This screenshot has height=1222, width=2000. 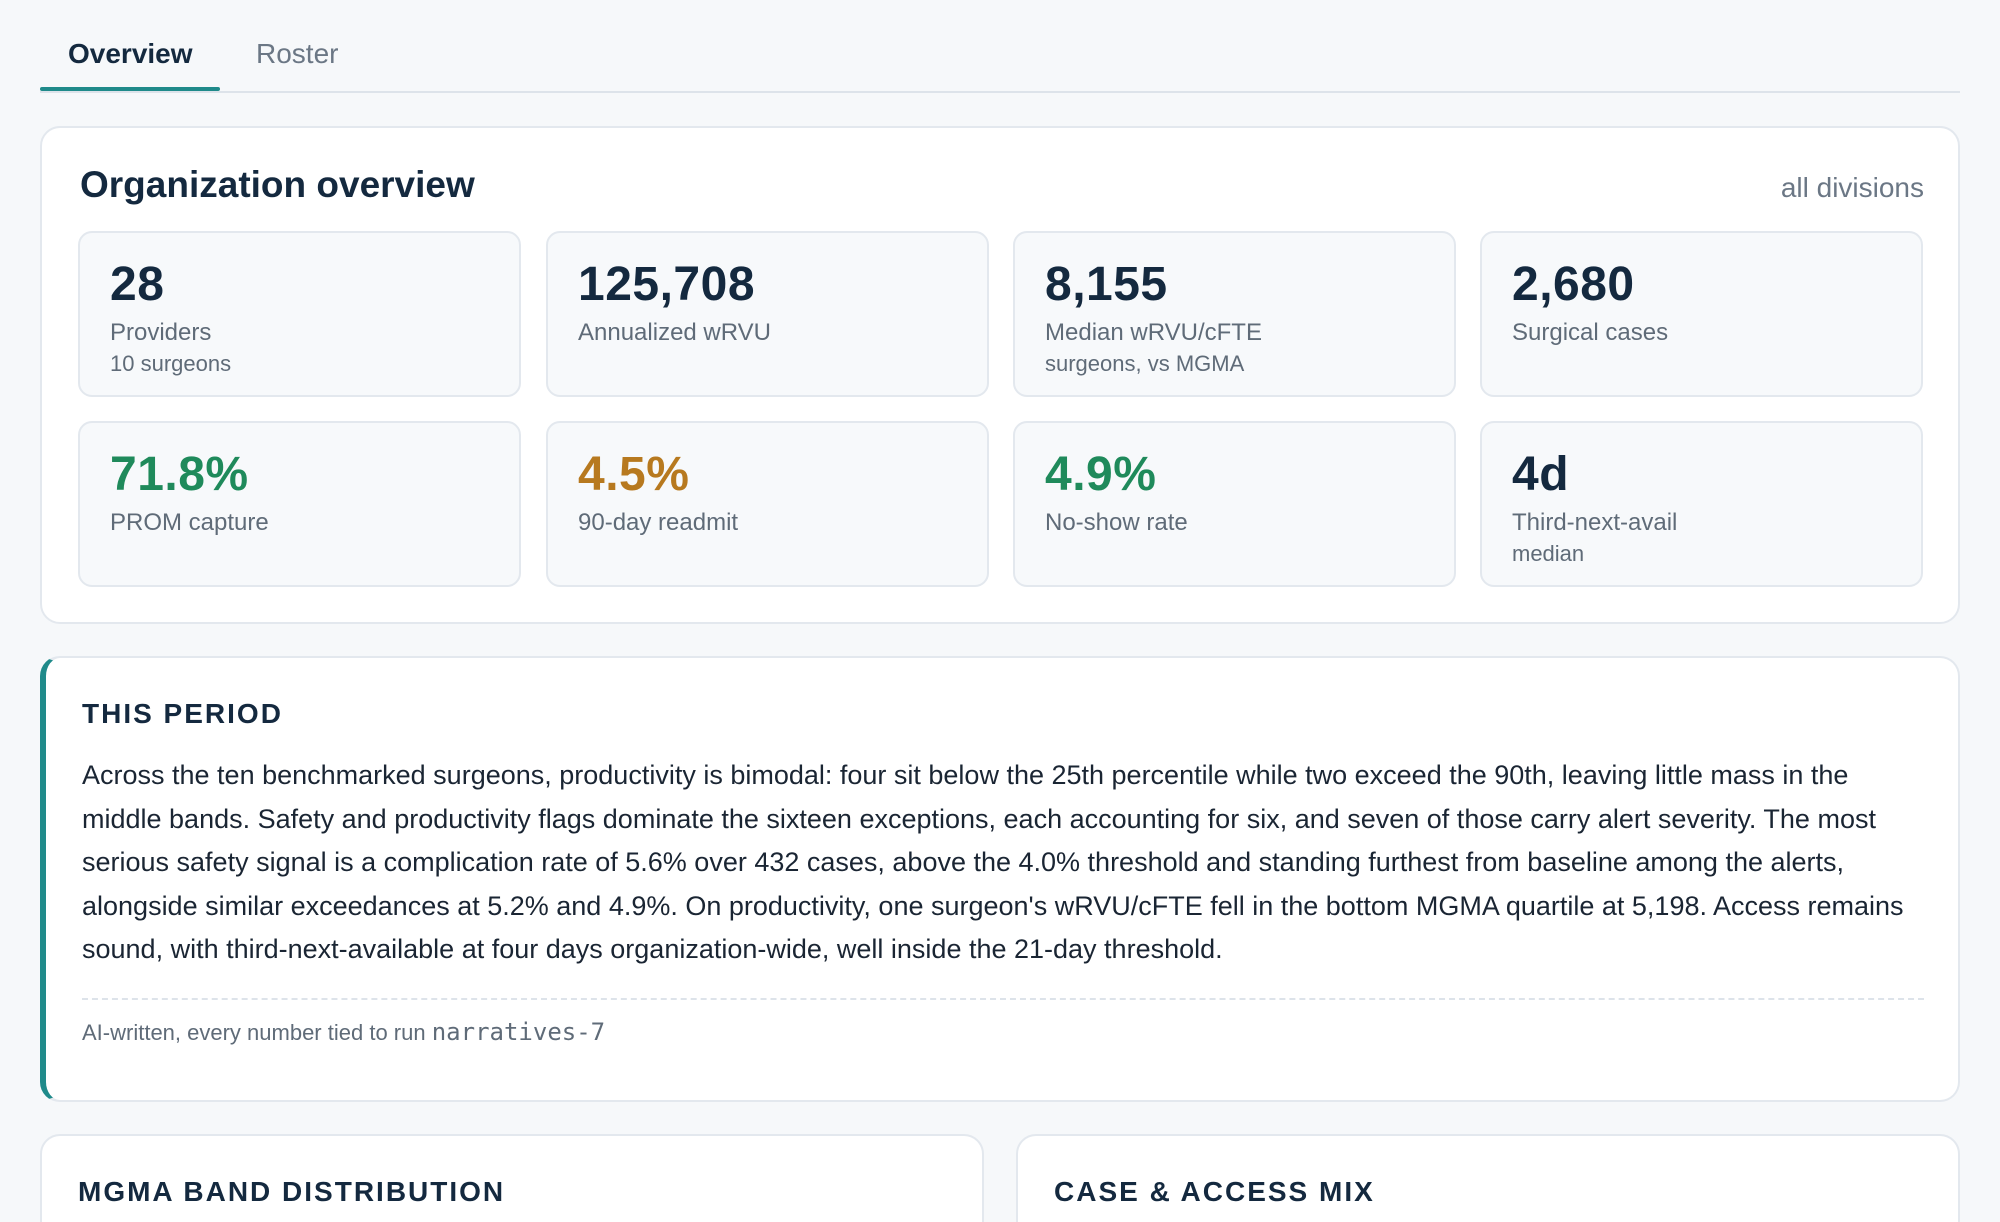 I want to click on stat-label: PROM capture, so click(x=189, y=522).